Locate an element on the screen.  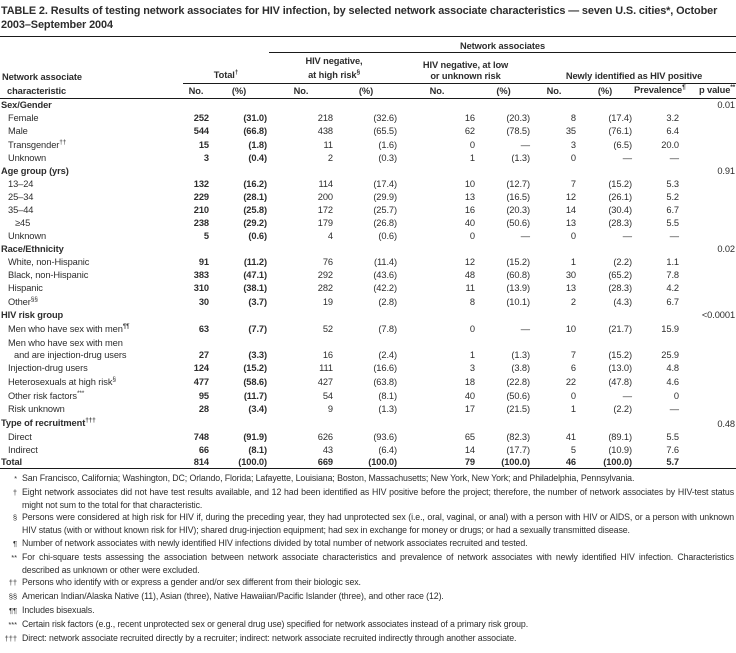
data-cell: (65.5) is located at coordinates (385, 131).